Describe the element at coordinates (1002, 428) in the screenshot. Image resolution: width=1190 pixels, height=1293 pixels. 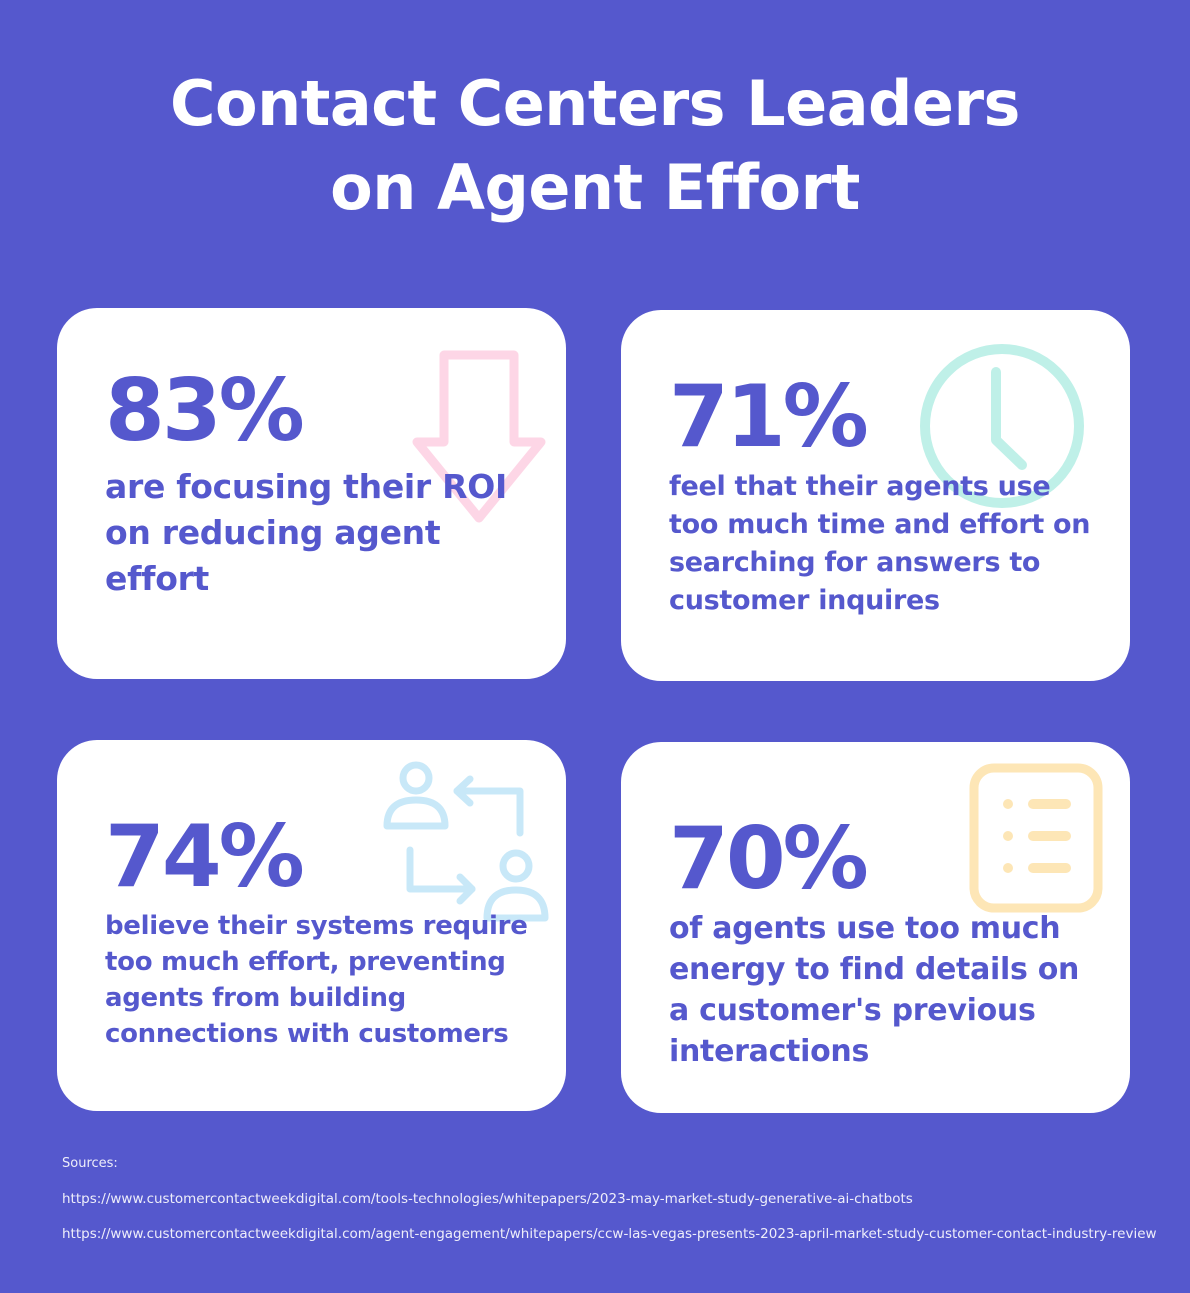
I see `clock-icon` at that location.